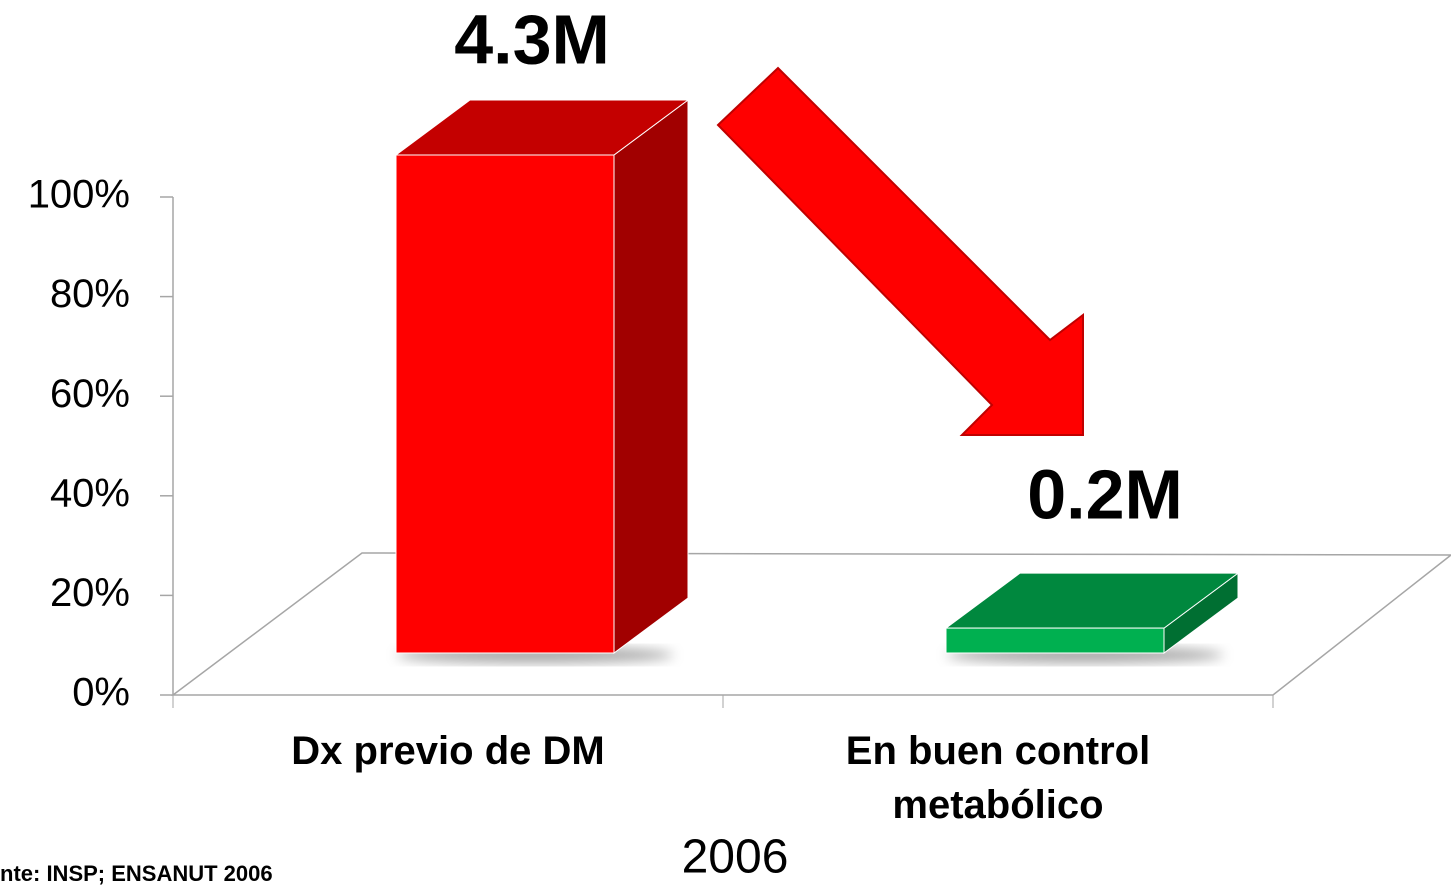  I want to click on floor, so click(810, 624).